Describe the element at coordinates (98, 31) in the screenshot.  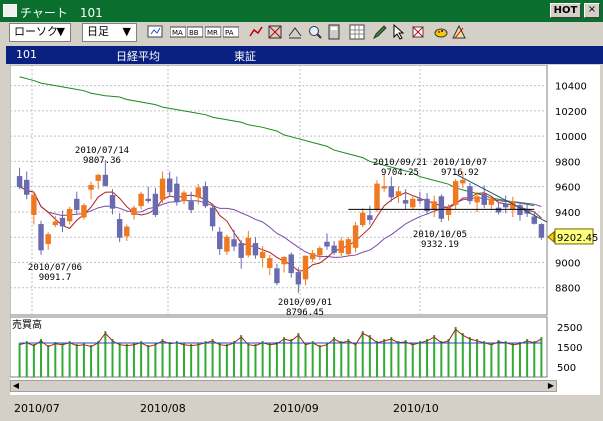
I see `period-value: 日足` at that location.